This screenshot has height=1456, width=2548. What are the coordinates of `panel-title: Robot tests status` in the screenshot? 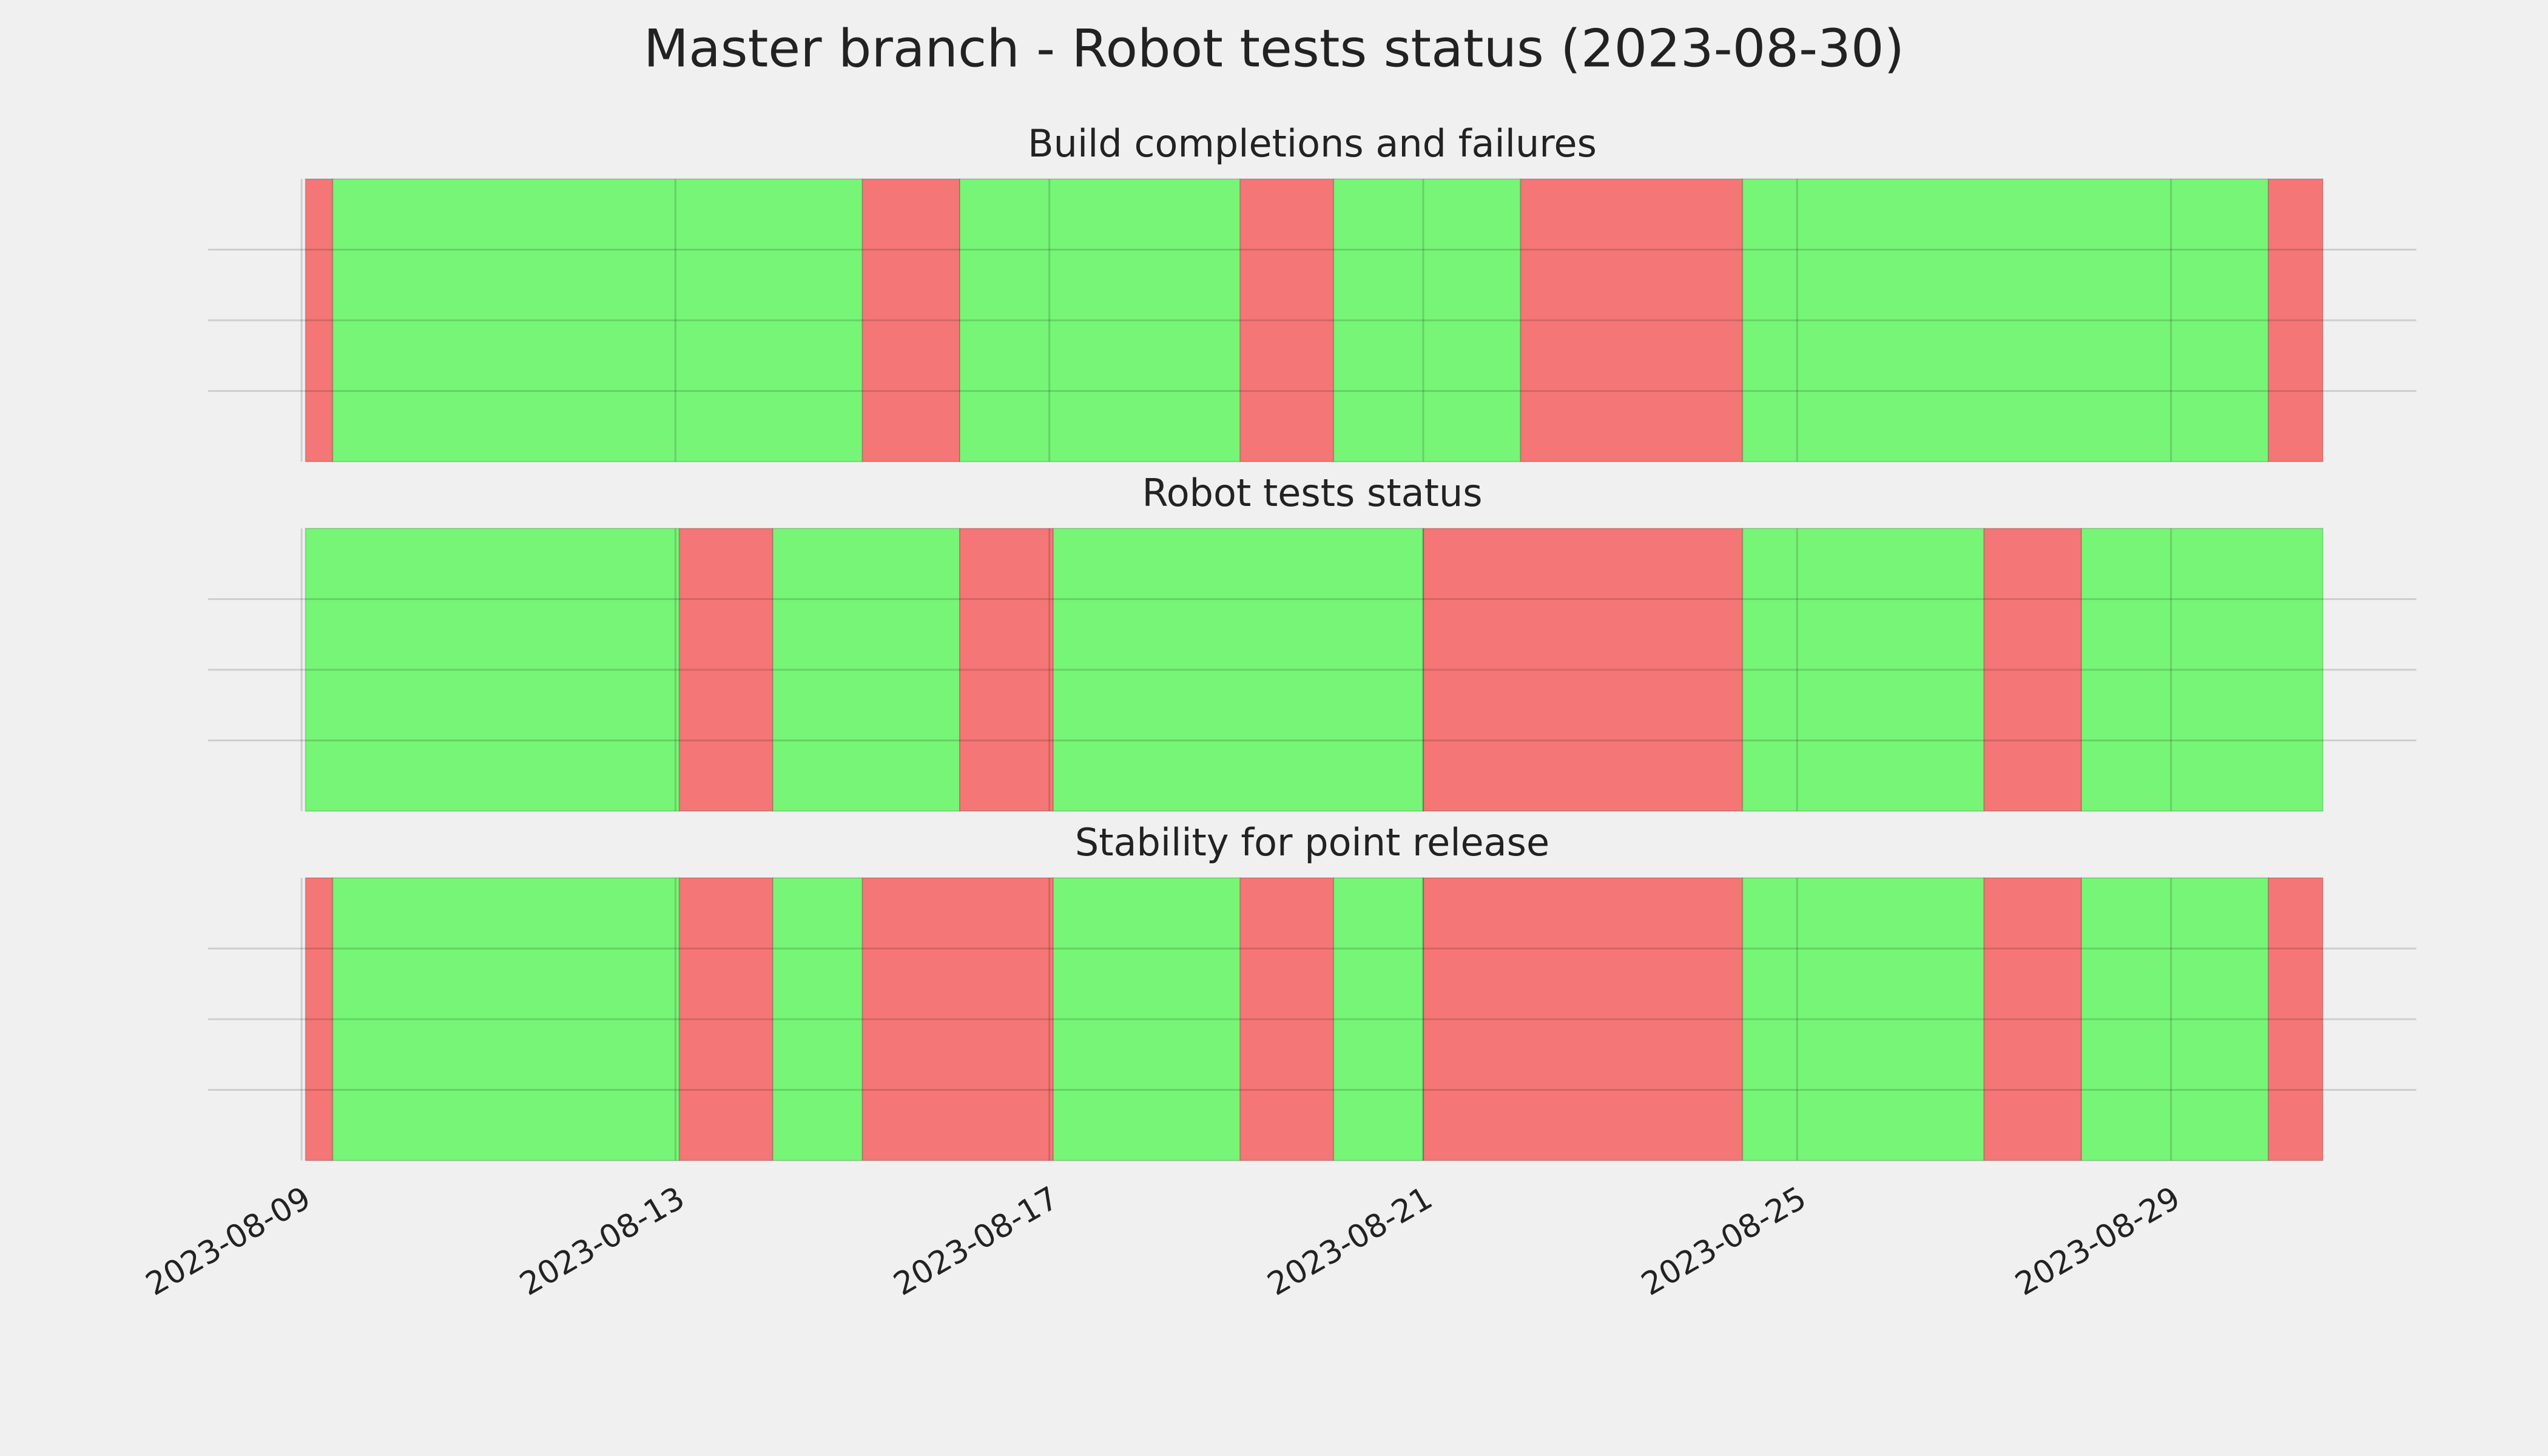 It's located at (1312, 493).